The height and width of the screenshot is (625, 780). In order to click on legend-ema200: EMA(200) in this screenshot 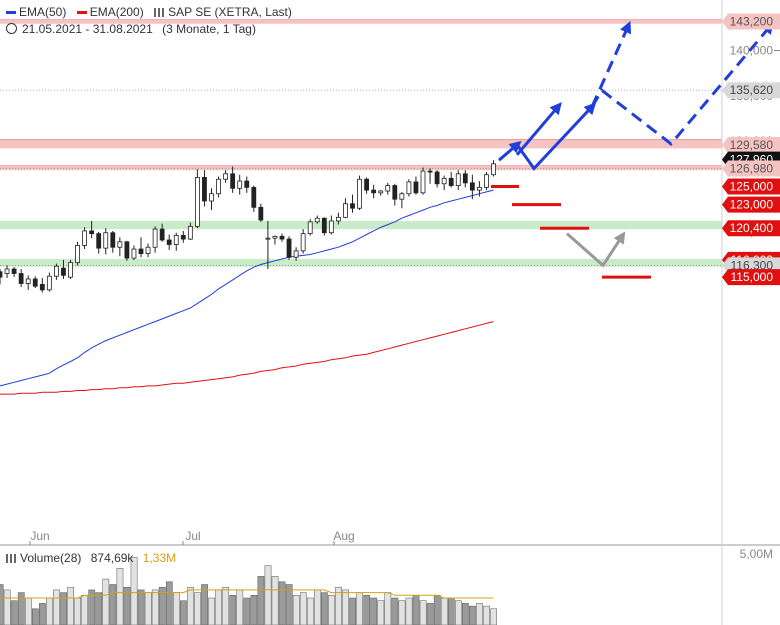, I will do `click(110, 12)`.